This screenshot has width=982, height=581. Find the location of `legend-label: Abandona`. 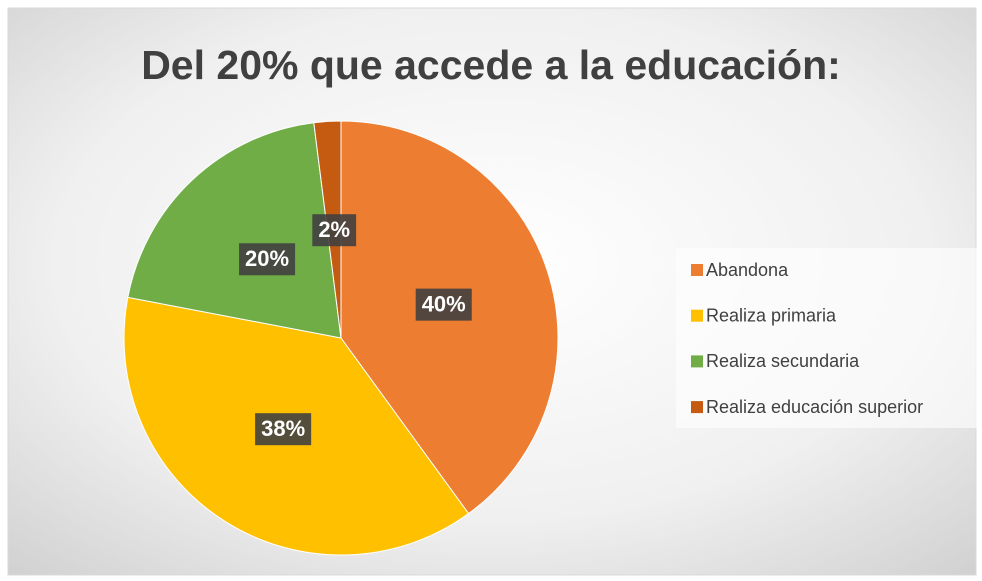

legend-label: Abandona is located at coordinates (747, 270).